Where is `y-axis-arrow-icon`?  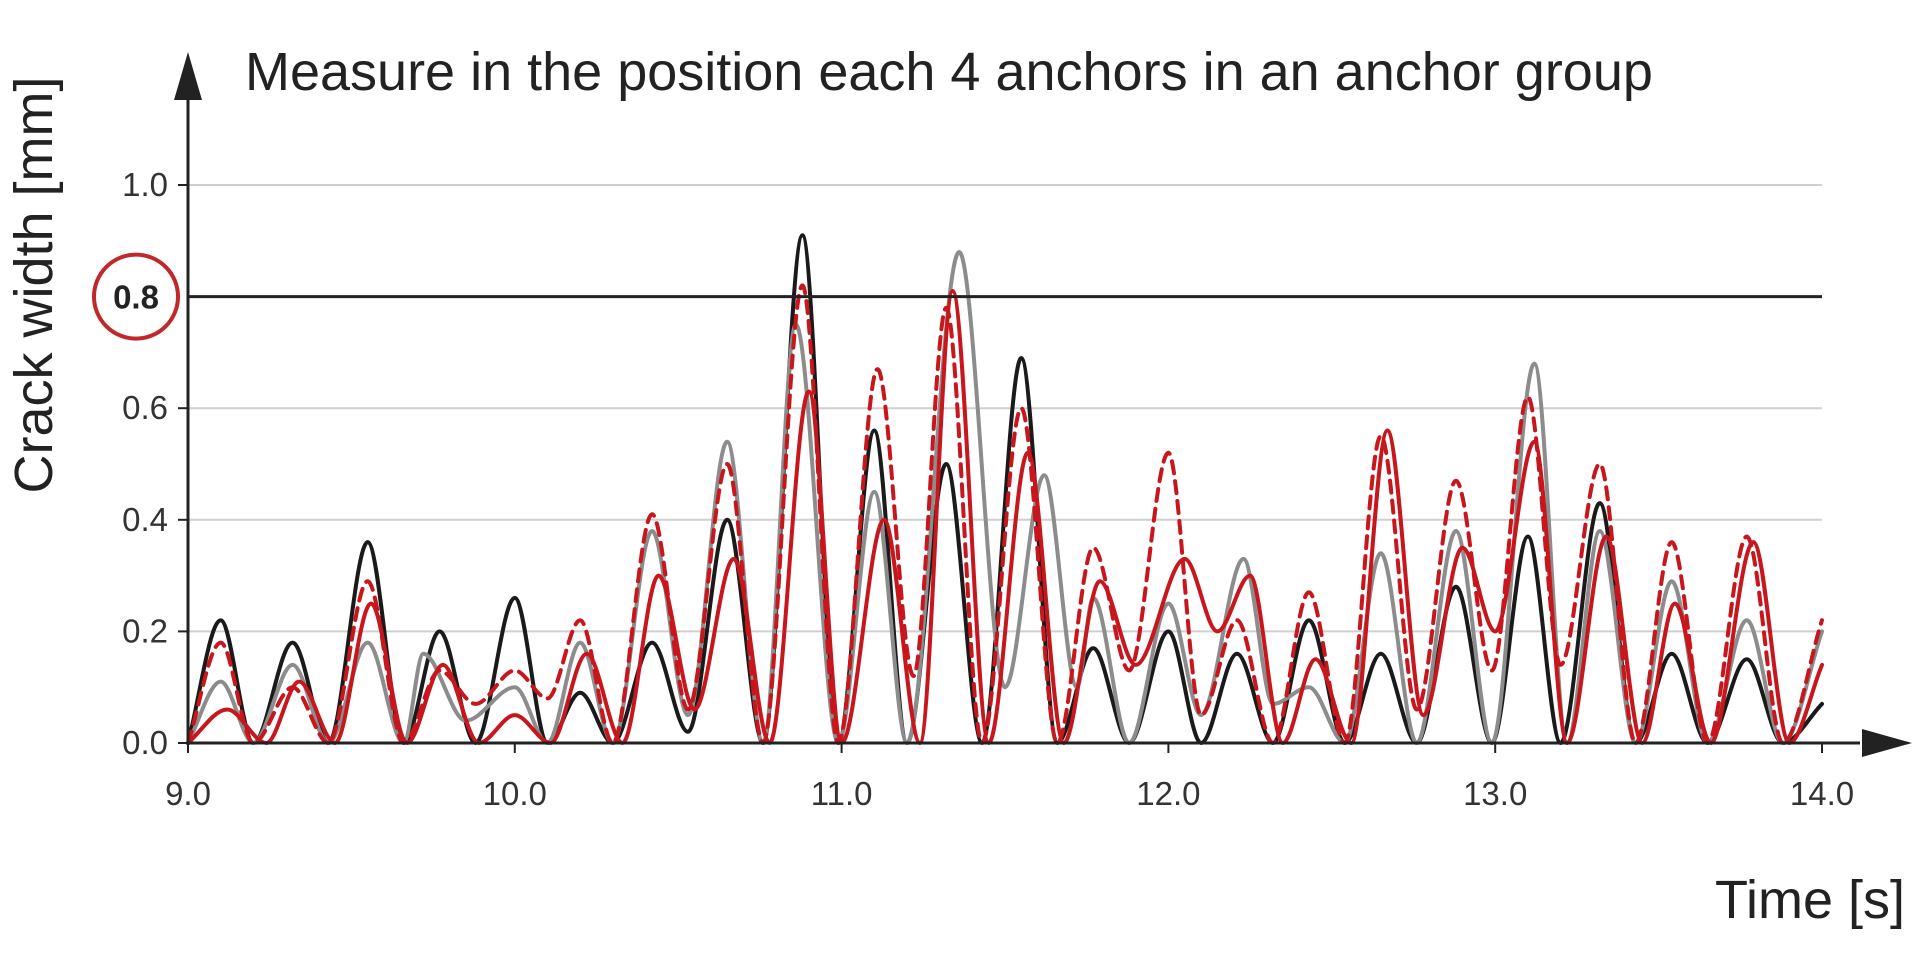 y-axis-arrow-icon is located at coordinates (188, 76).